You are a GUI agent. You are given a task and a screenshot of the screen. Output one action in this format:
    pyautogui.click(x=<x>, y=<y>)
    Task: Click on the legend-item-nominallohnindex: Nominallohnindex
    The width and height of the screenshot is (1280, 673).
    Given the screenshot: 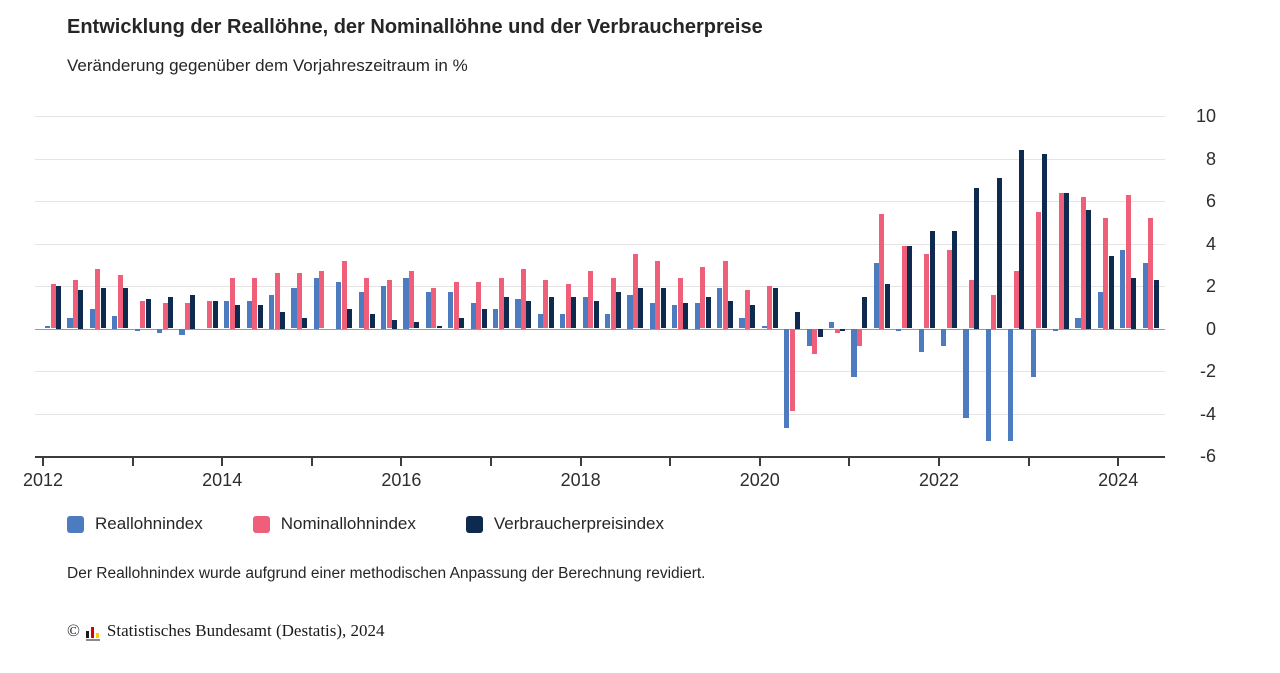 What is the action you would take?
    pyautogui.click(x=334, y=524)
    